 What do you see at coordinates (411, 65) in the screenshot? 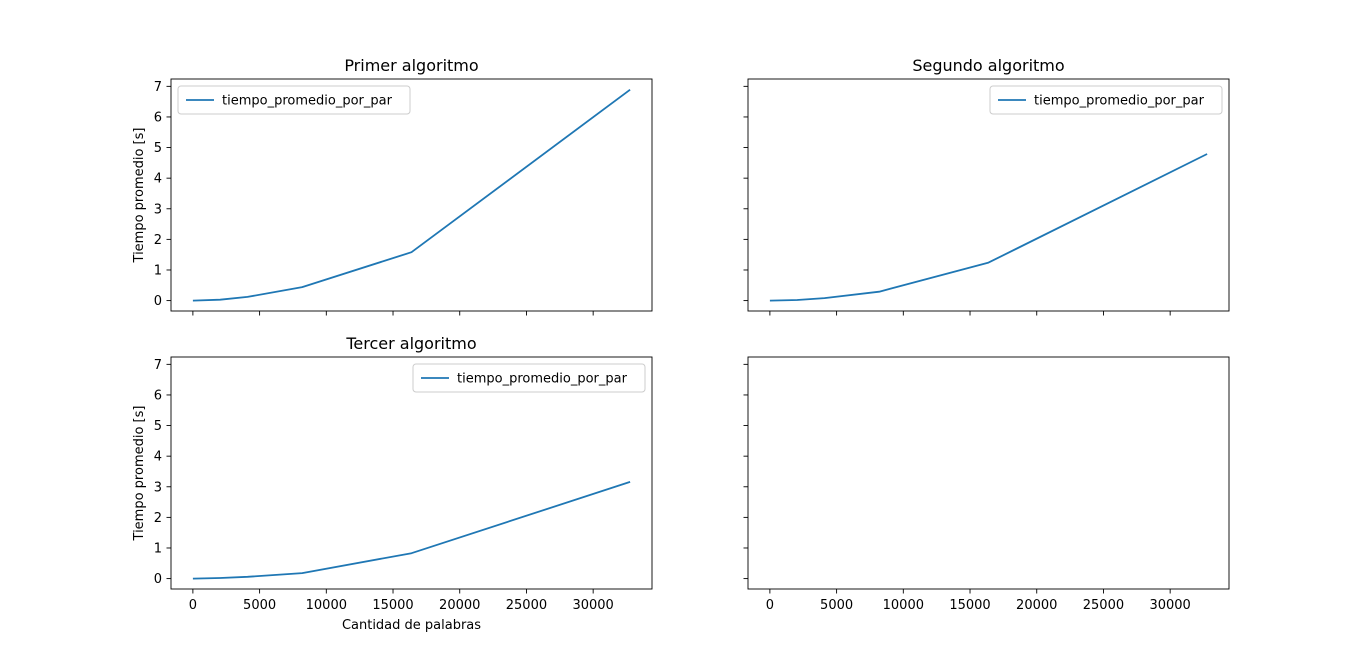
I see `subplot-title: Primer algoritmo` at bounding box center [411, 65].